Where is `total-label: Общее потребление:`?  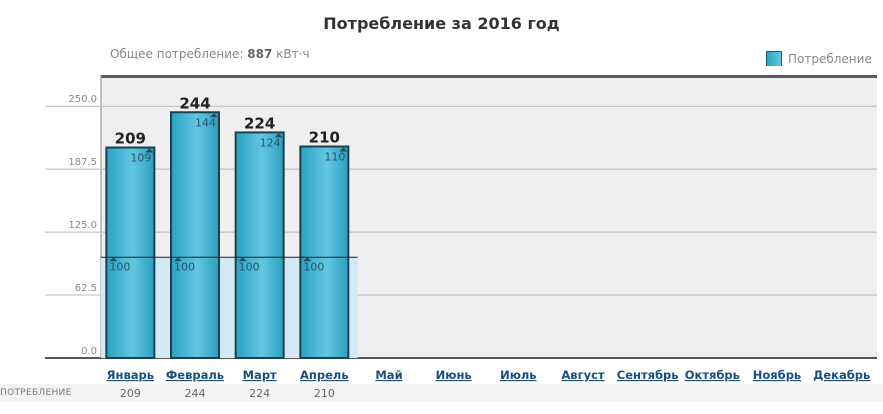
total-label: Общее потребление: is located at coordinates (177, 54).